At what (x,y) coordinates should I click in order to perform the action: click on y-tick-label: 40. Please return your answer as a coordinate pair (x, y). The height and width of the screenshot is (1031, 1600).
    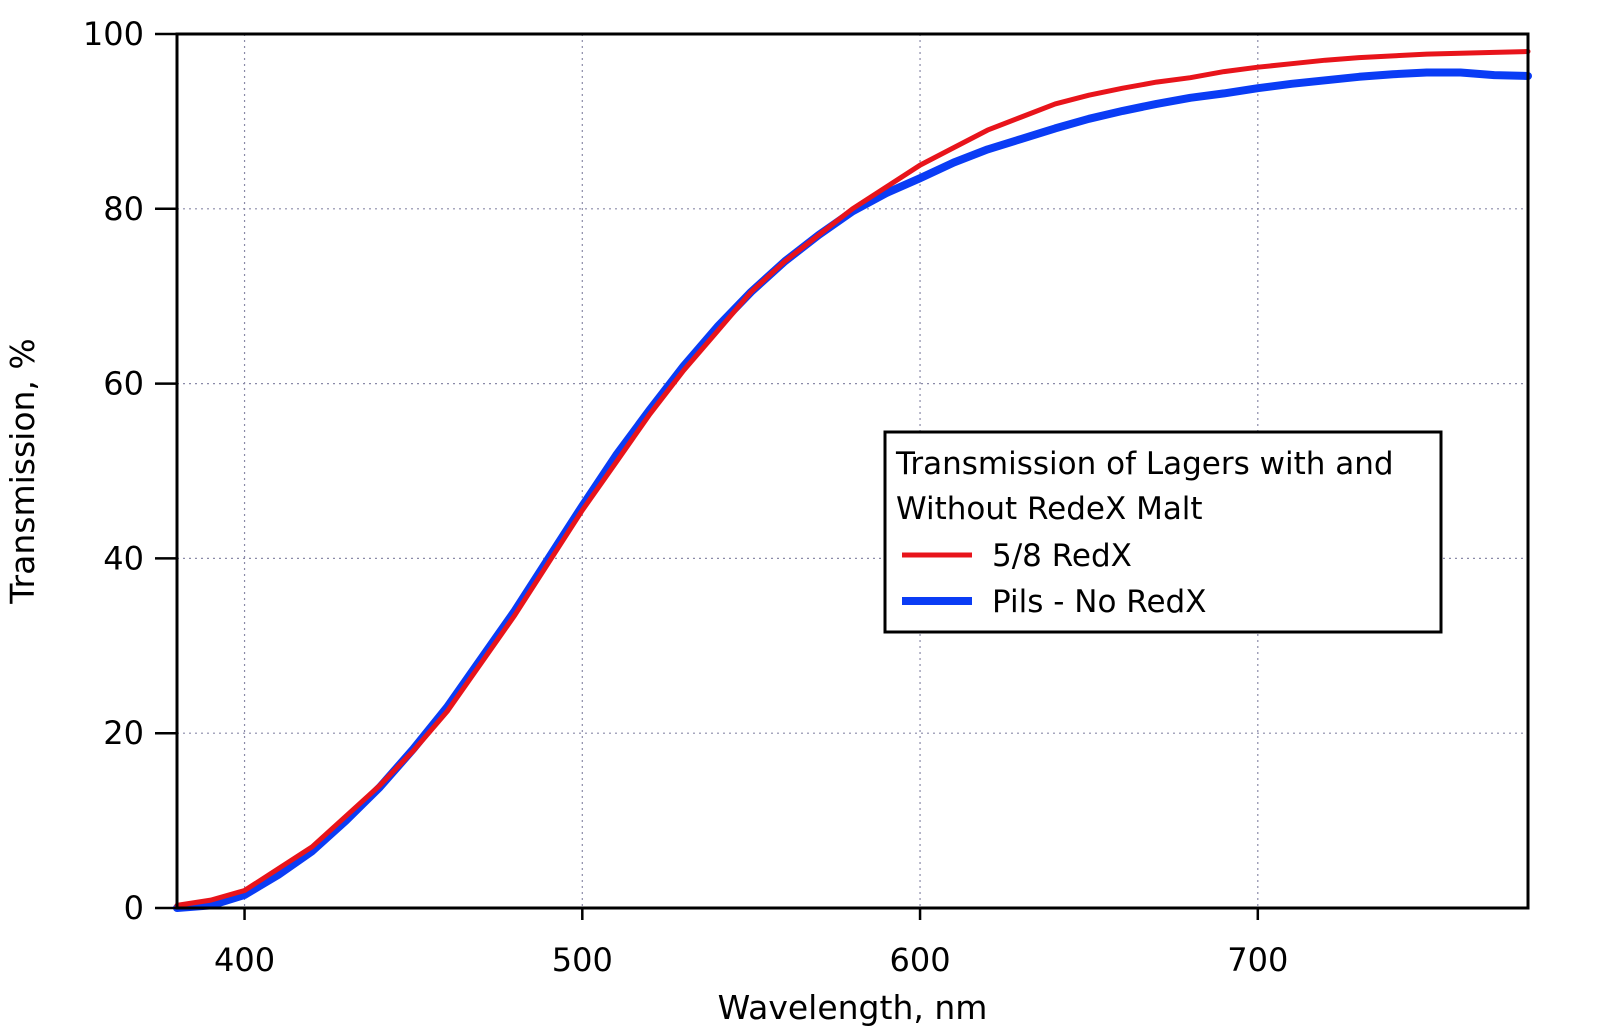
    Looking at the image, I should click on (123, 558).